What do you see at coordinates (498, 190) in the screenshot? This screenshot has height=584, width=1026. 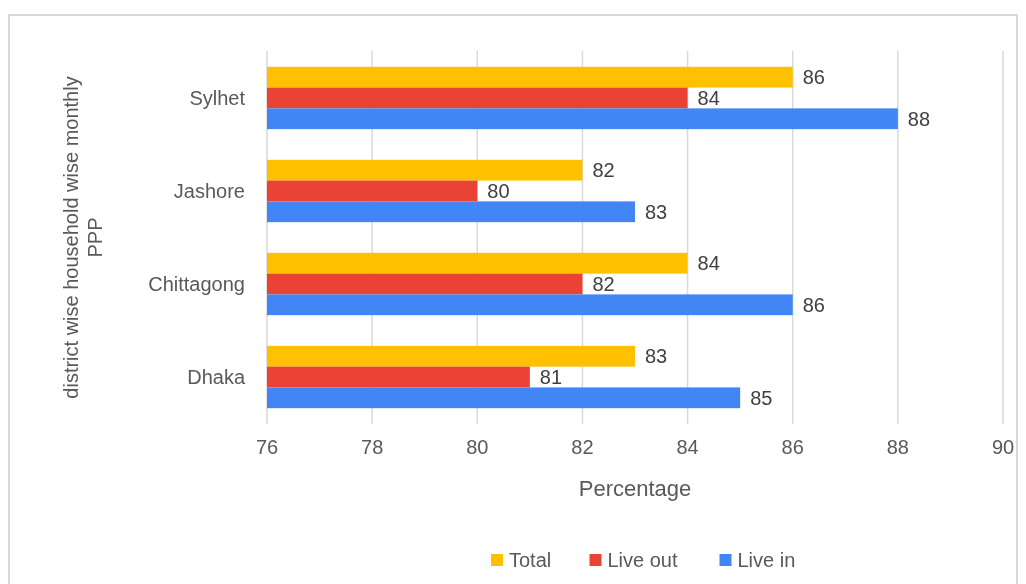 I see `data-label: 80` at bounding box center [498, 190].